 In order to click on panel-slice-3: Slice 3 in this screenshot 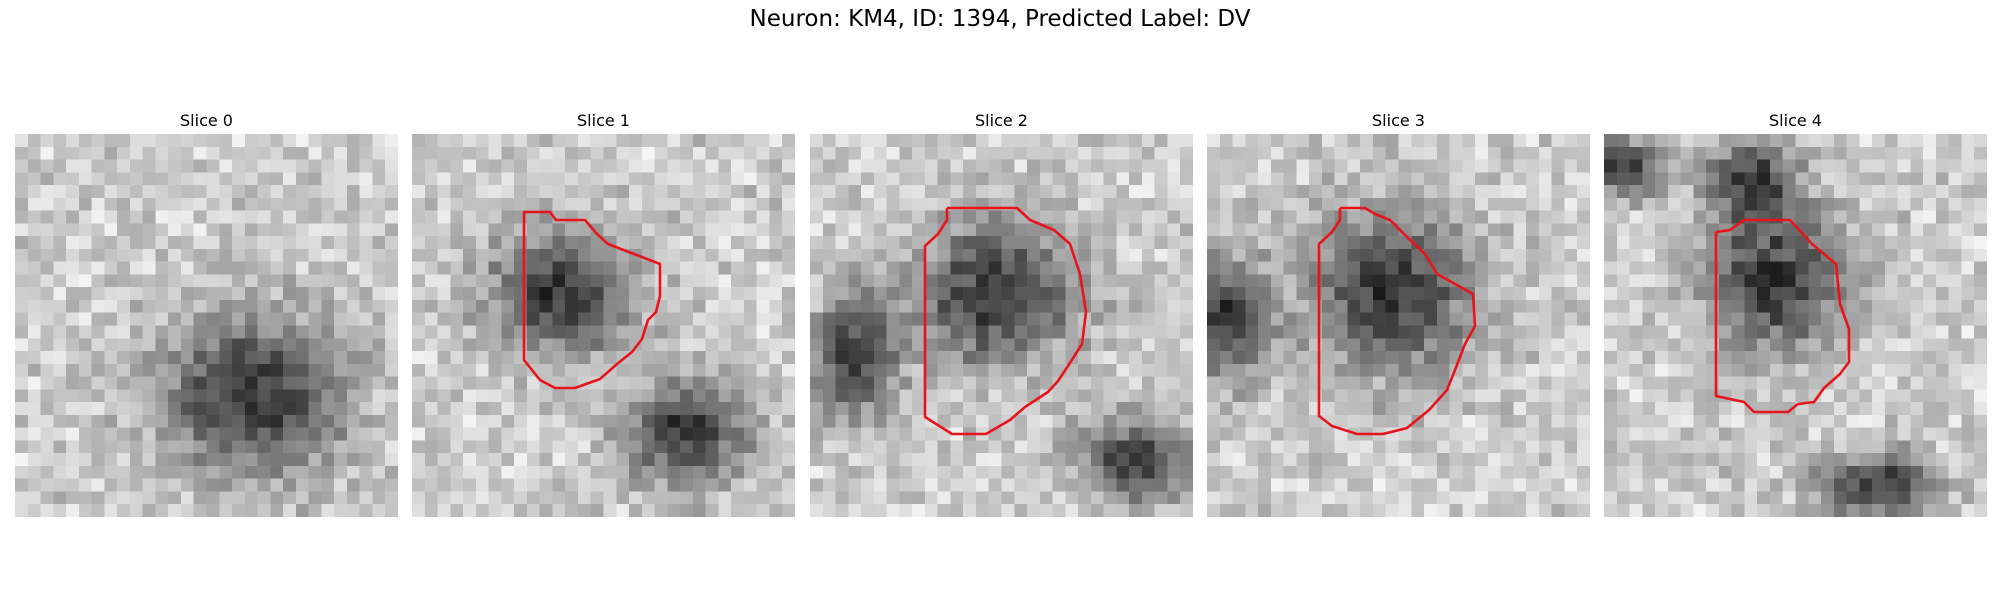, I will do `click(1398, 312)`.